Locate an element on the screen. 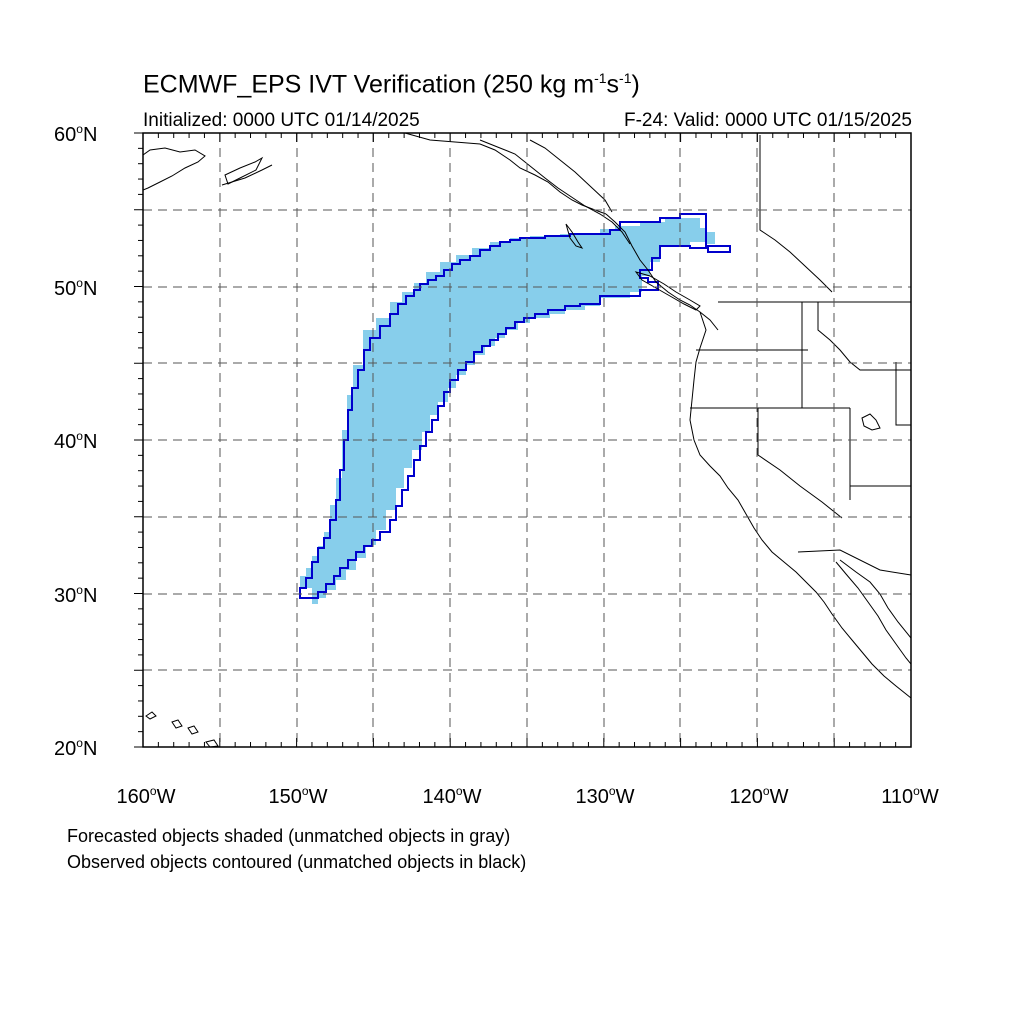 The image size is (1024, 1024). lon-label-160w: 160oW is located at coordinates (146, 796).